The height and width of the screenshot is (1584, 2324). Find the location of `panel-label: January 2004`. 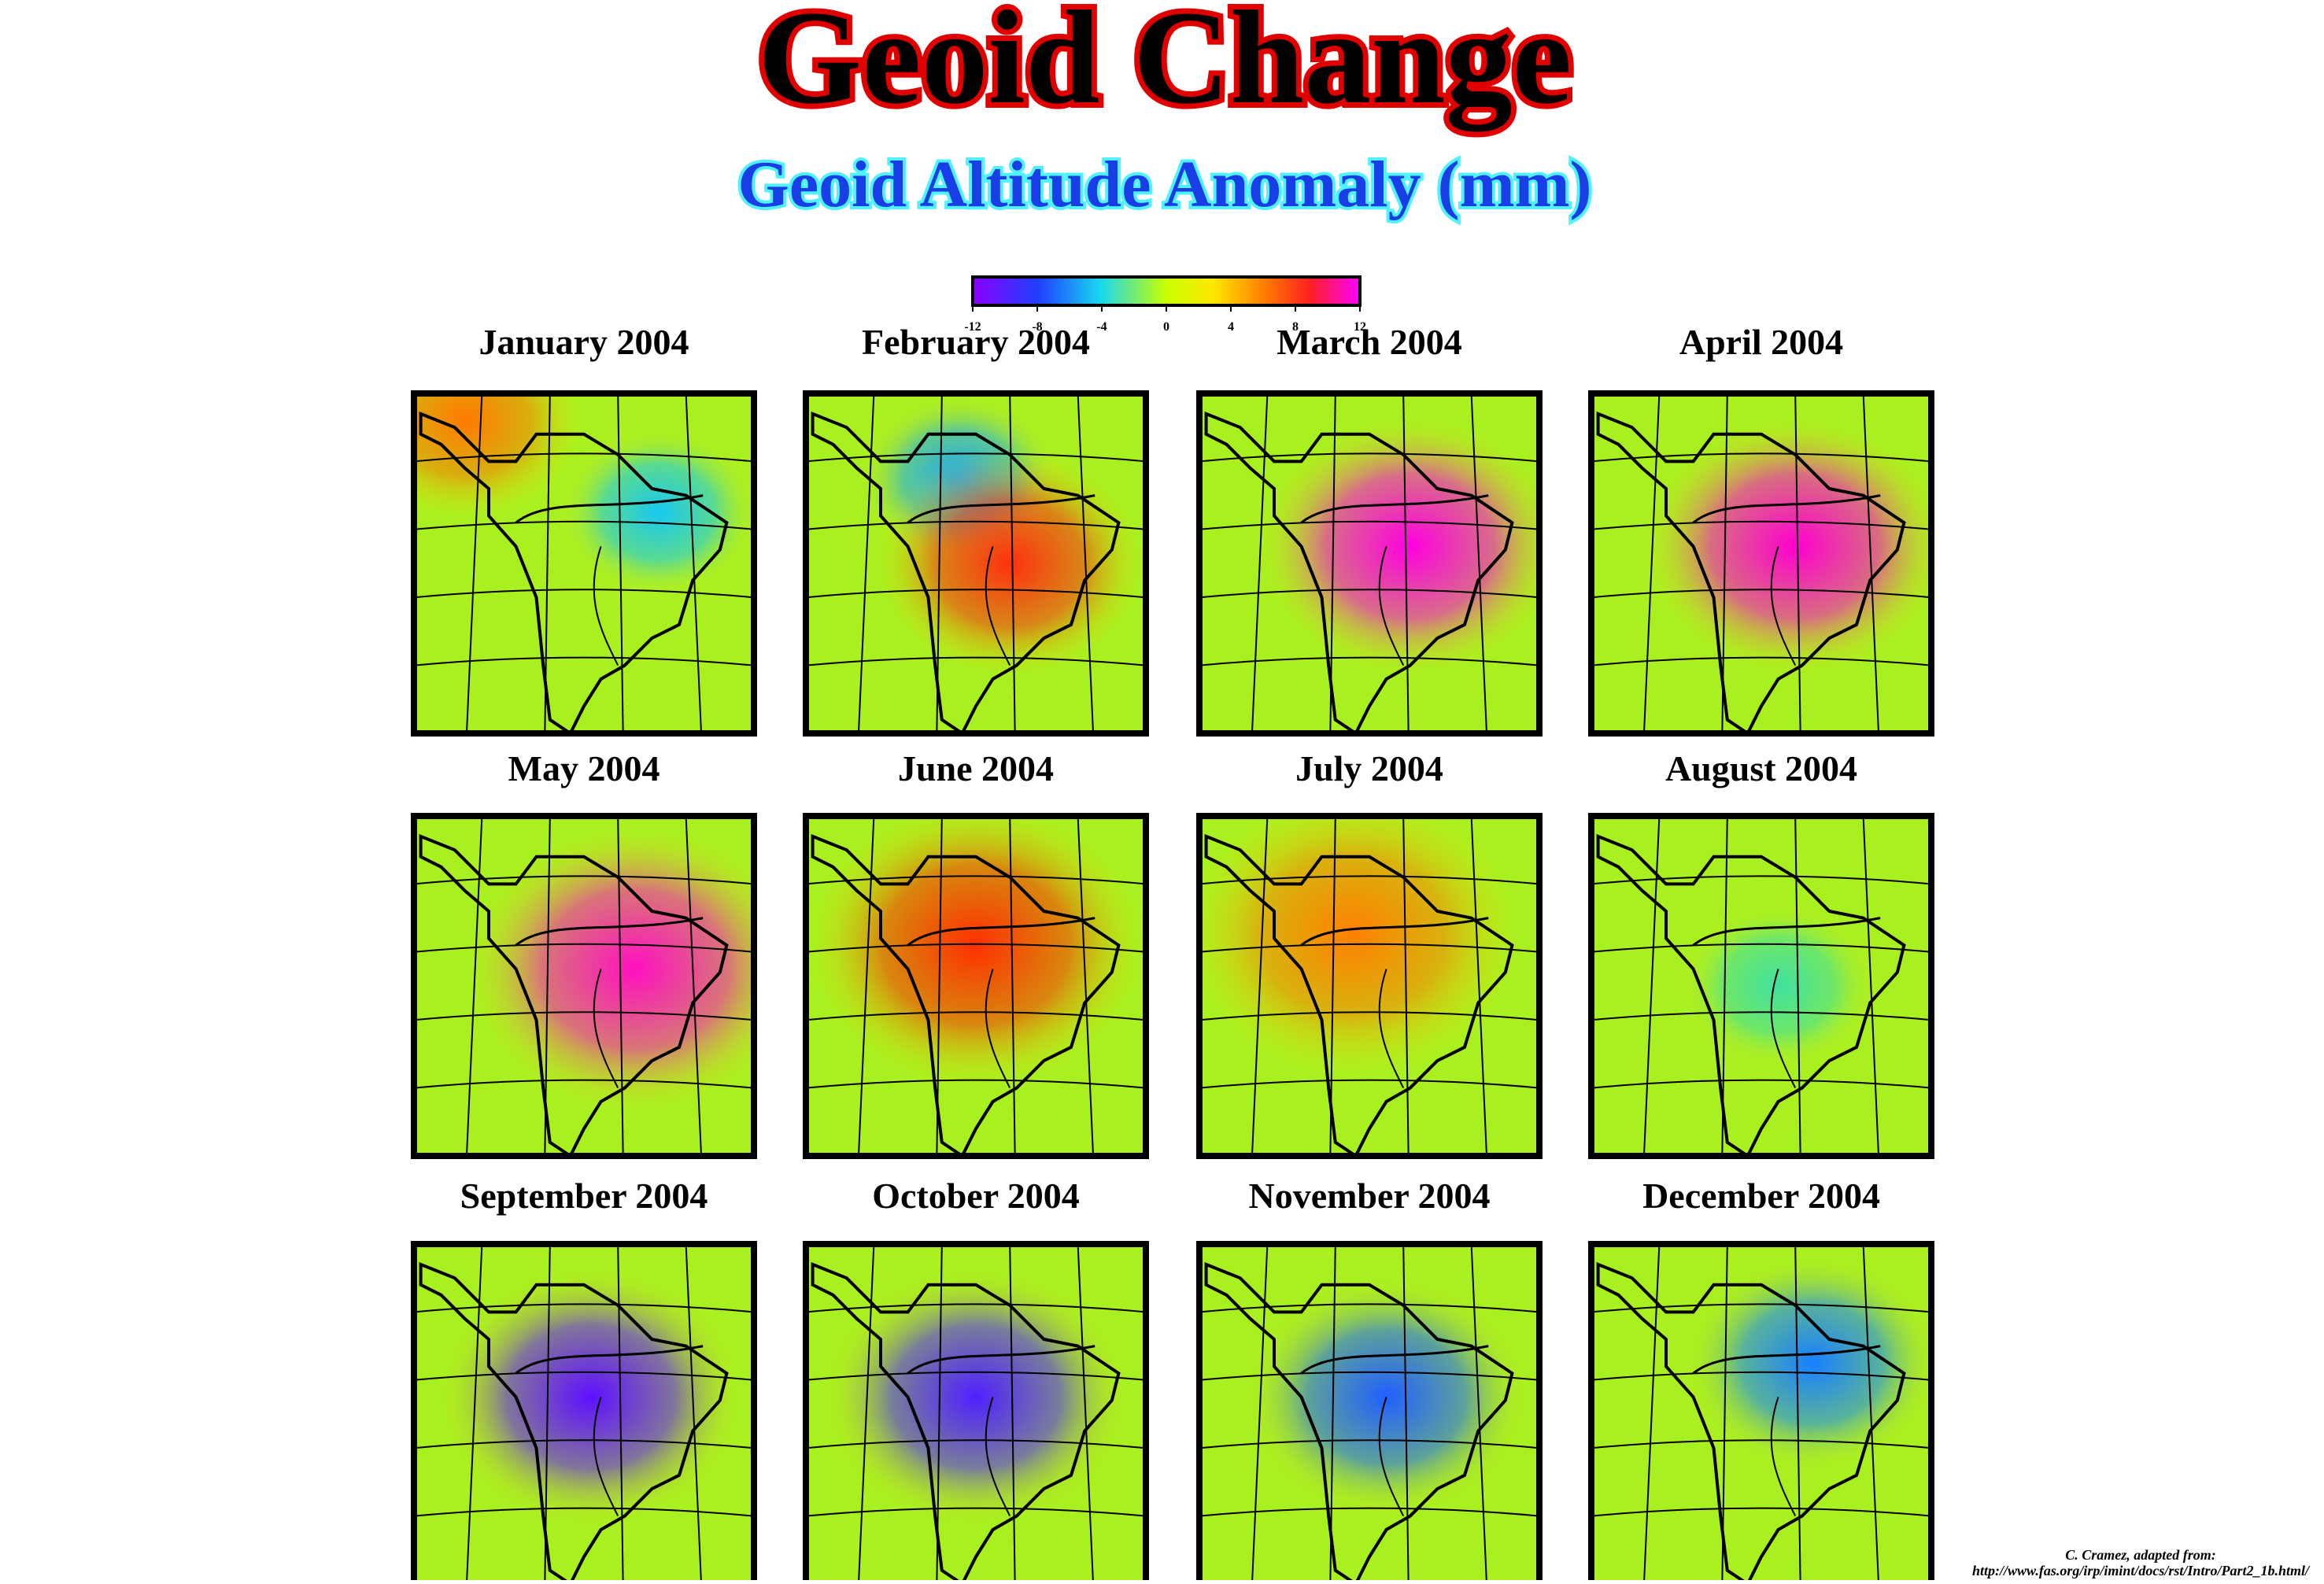

panel-label: January 2004 is located at coordinates (583, 342).